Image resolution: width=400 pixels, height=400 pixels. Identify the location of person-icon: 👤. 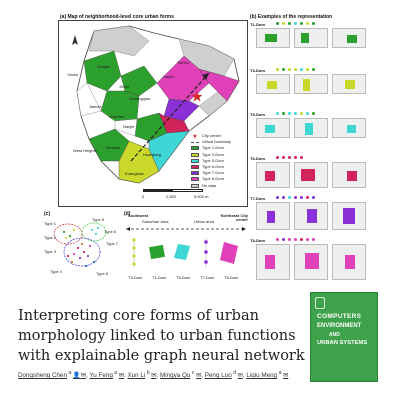
(76, 376).